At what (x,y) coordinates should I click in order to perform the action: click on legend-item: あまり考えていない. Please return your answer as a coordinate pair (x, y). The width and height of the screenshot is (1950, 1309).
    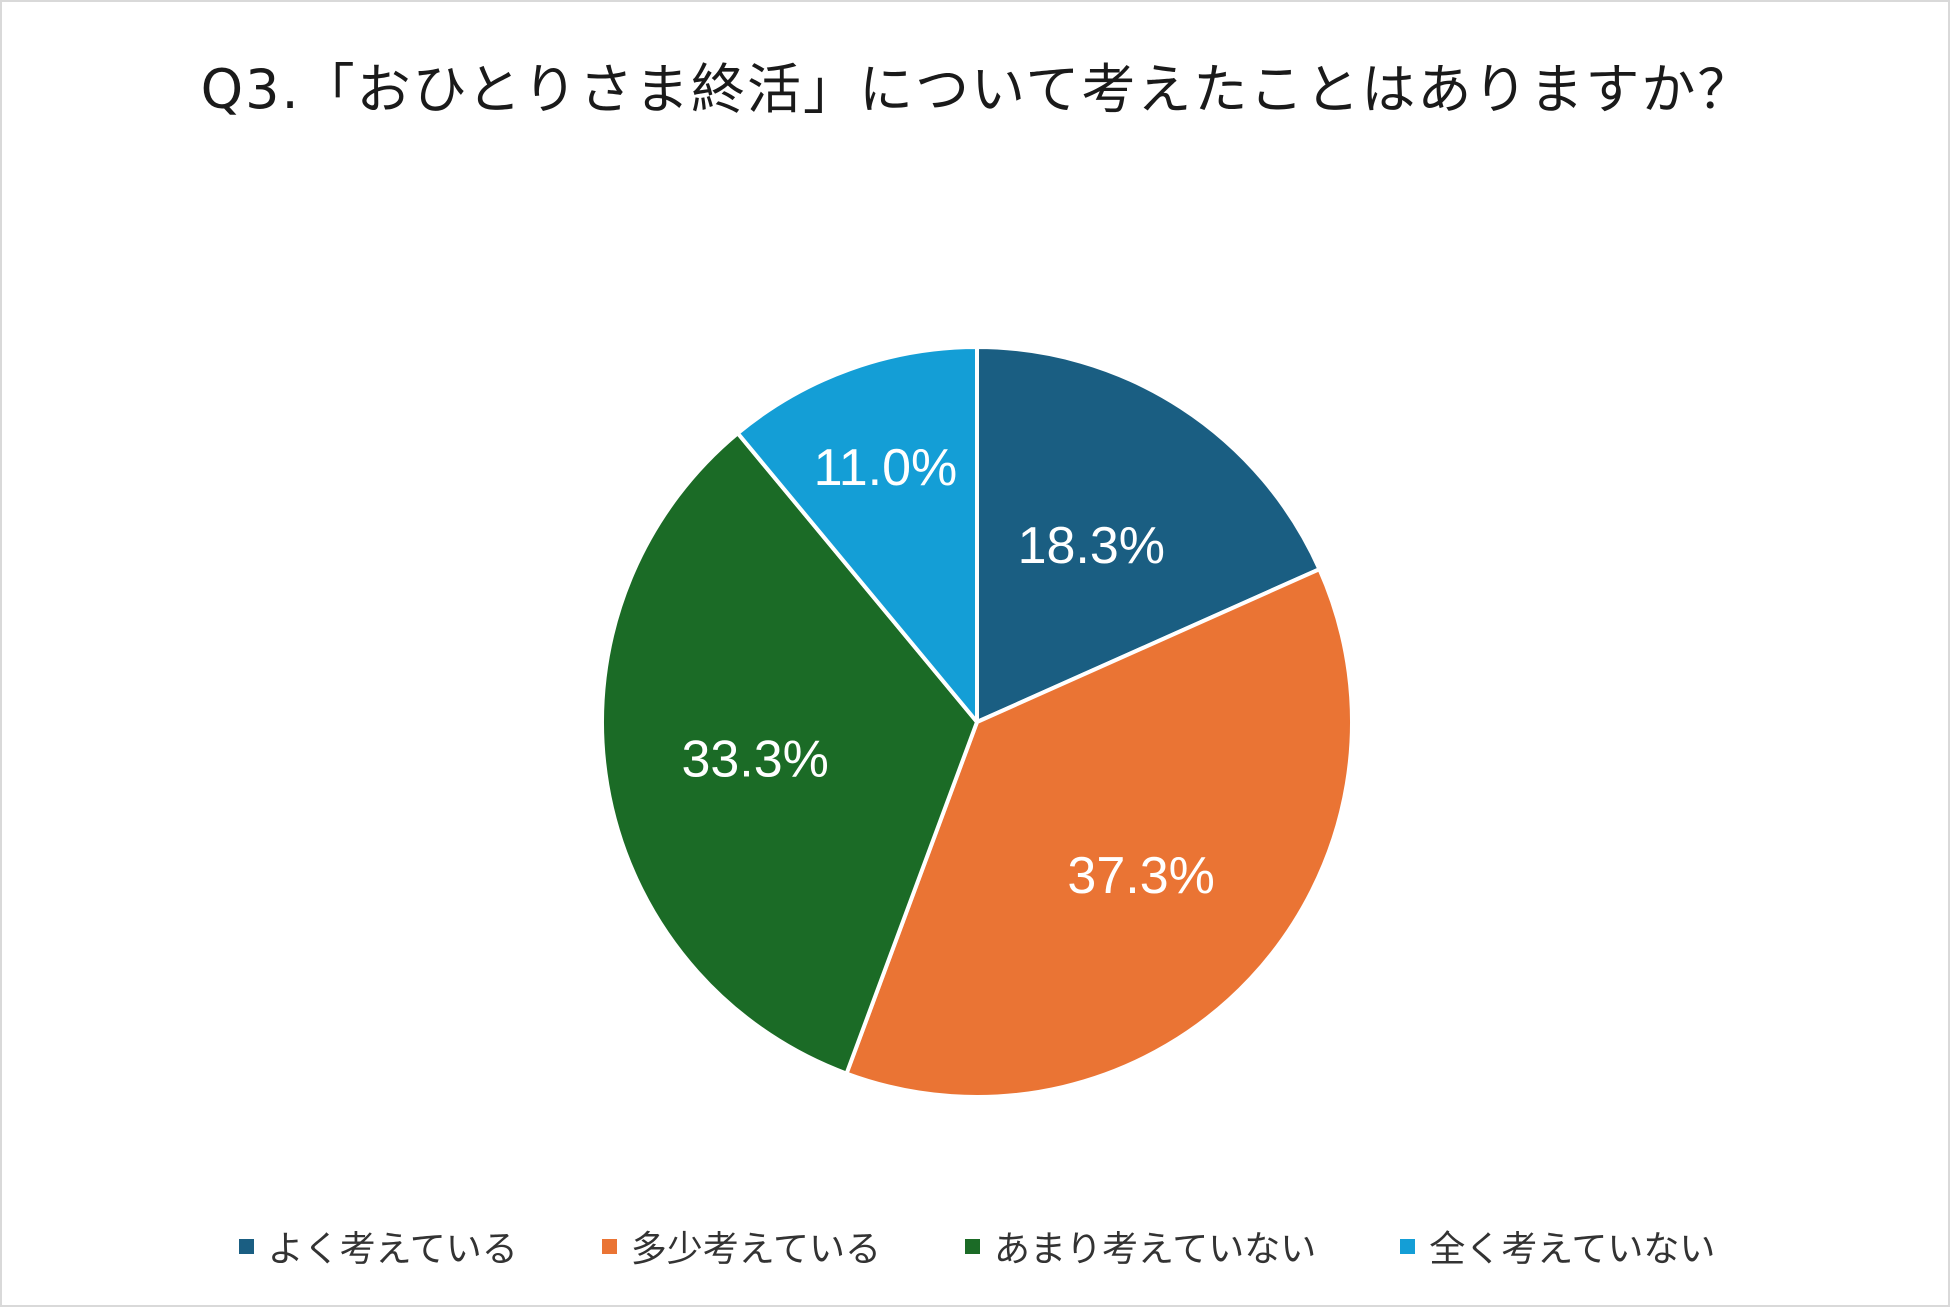
    Looking at the image, I should click on (1140, 1246).